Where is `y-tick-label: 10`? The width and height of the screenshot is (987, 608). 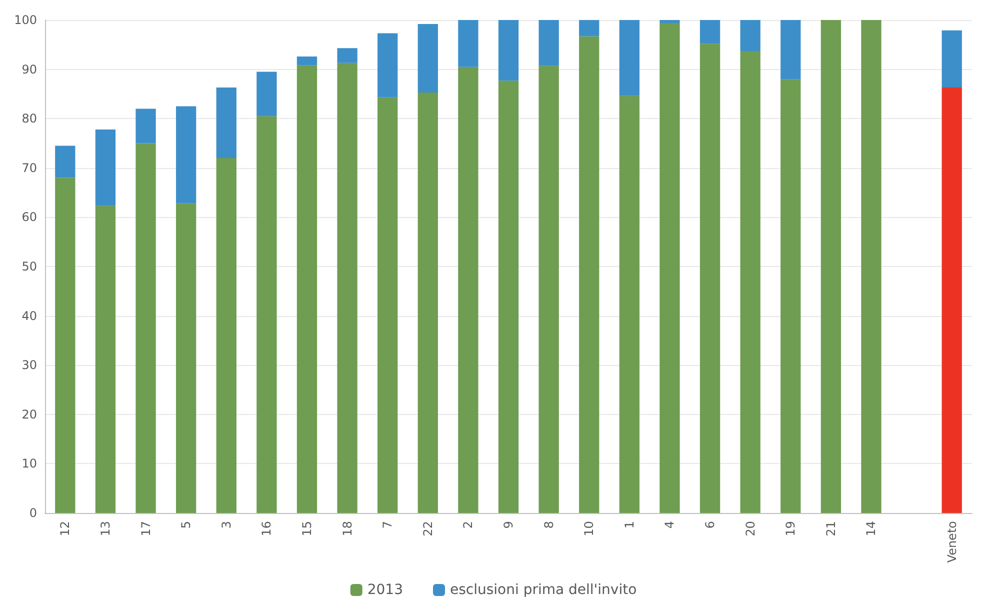
y-tick-label: 10 is located at coordinates (29, 463).